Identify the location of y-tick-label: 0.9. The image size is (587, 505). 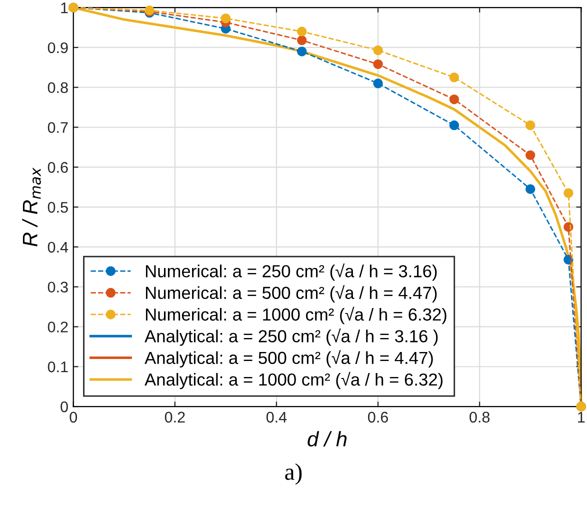
(58, 48).